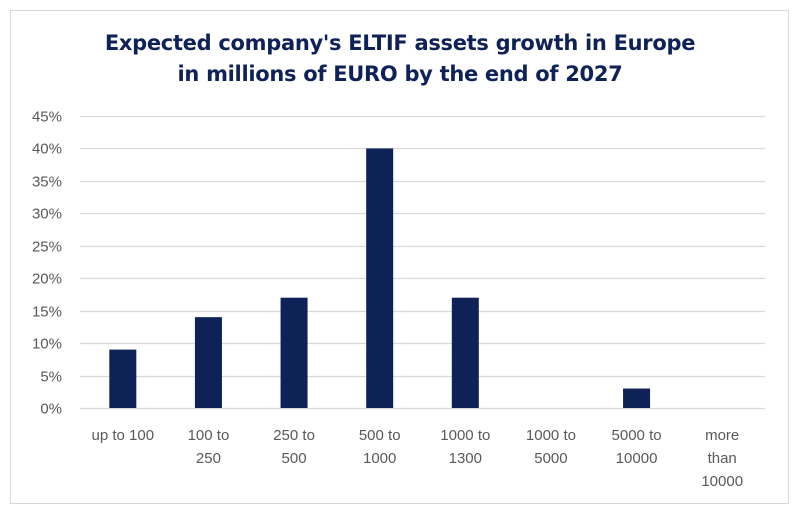  What do you see at coordinates (47, 263) in the screenshot?
I see `y-axis-ticks: 0% 5% 10% 15% 20% 25% 30% 35% 40% 45%` at bounding box center [47, 263].